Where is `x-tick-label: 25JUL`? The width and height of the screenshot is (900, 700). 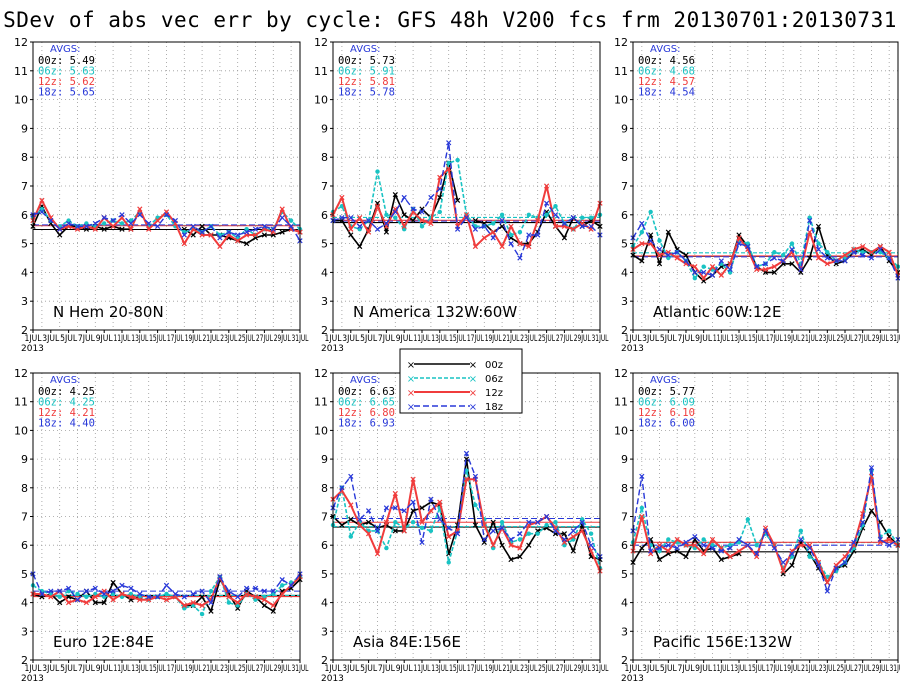
x-tick-label: 25JUL is located at coordinates (845, 339).